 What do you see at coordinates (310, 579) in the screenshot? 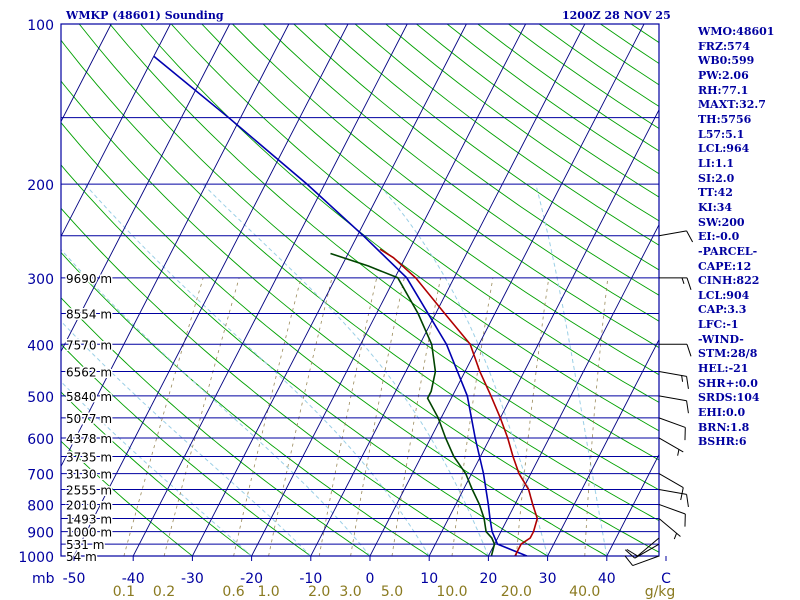
I see `temp-tick-label: -10` at bounding box center [310, 579].